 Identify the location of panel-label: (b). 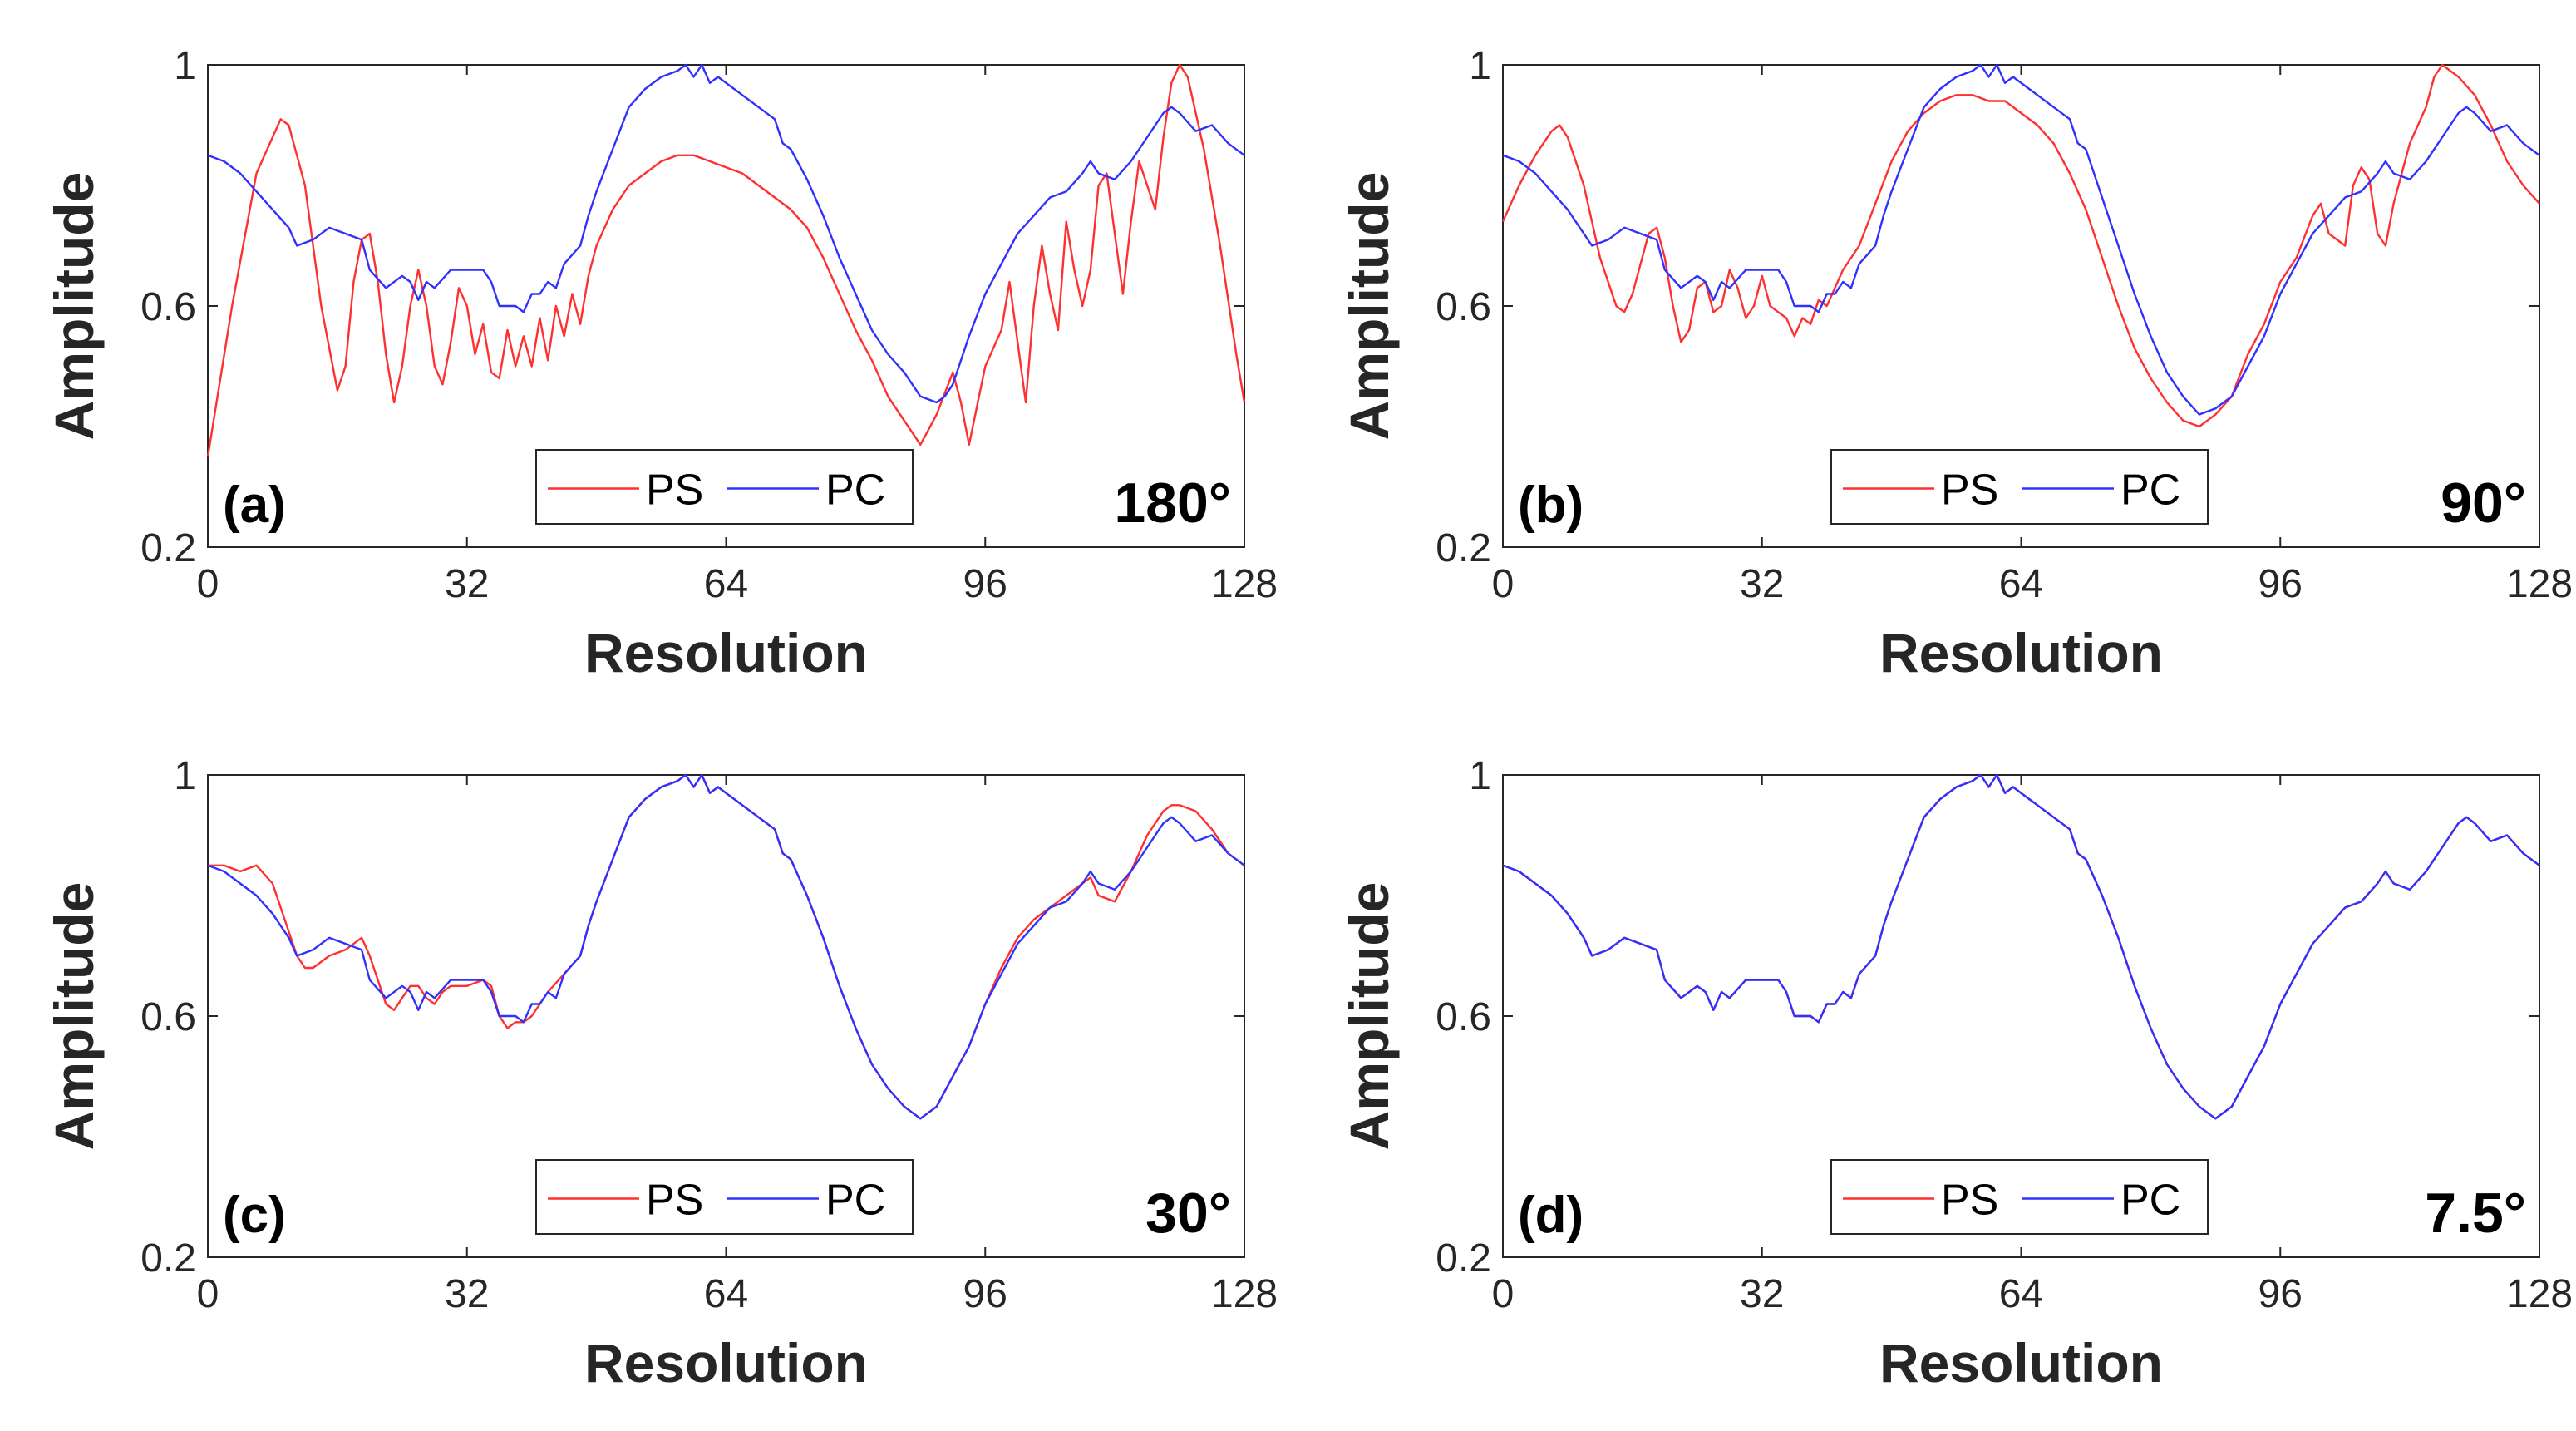
(1551, 505).